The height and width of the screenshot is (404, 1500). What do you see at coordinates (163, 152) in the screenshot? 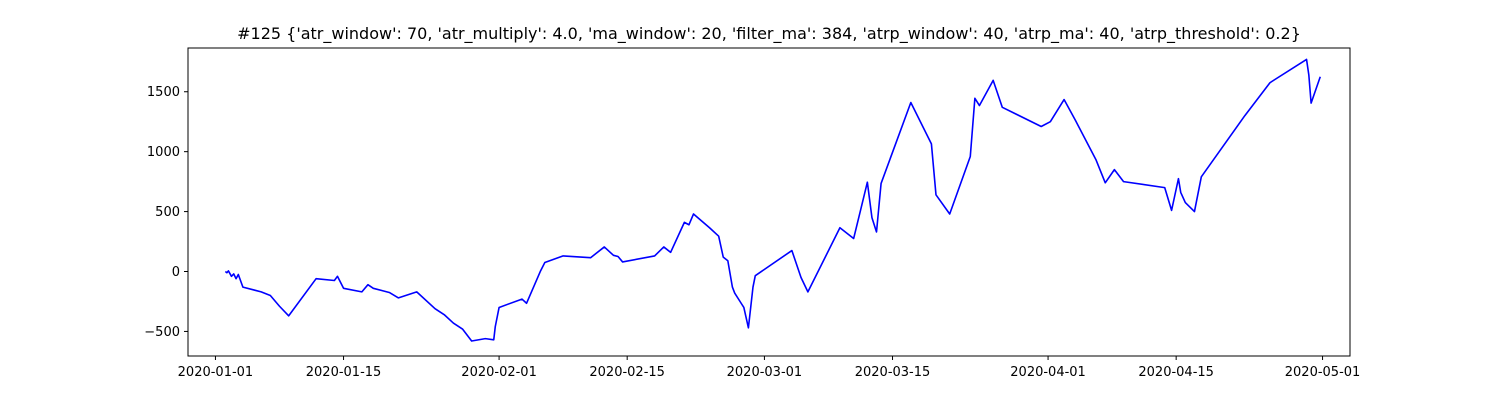
I see `y-tick-label: 1000` at bounding box center [163, 152].